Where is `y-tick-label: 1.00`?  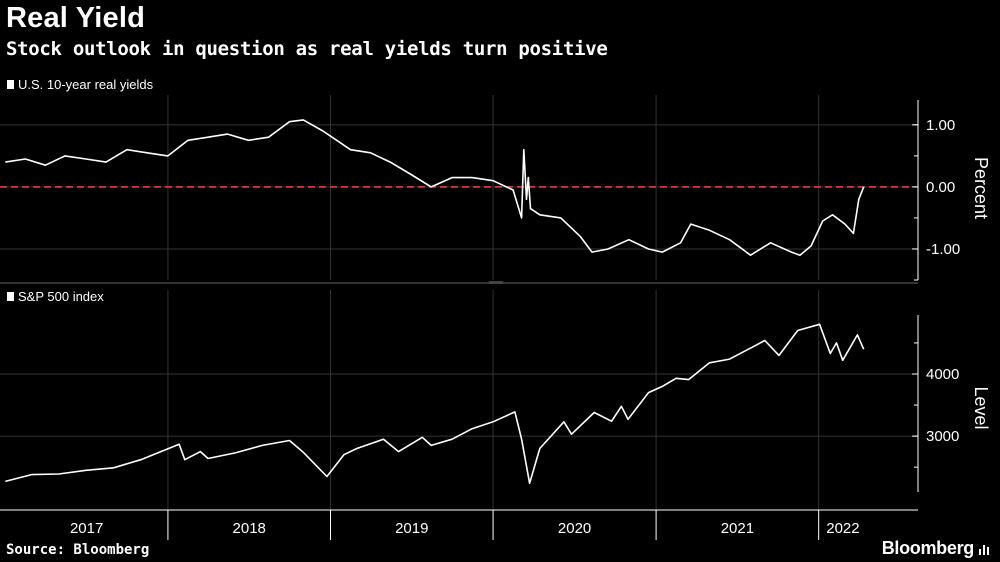 y-tick-label: 1.00 is located at coordinates (940, 125).